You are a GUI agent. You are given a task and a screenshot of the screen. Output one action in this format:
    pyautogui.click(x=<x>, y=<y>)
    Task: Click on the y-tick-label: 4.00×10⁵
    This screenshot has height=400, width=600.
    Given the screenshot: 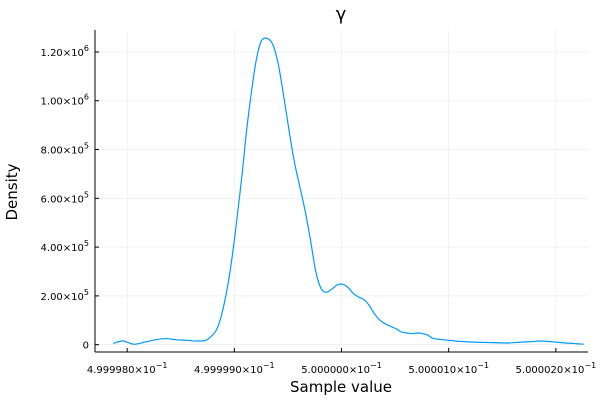 What is the action you would take?
    pyautogui.click(x=65, y=246)
    